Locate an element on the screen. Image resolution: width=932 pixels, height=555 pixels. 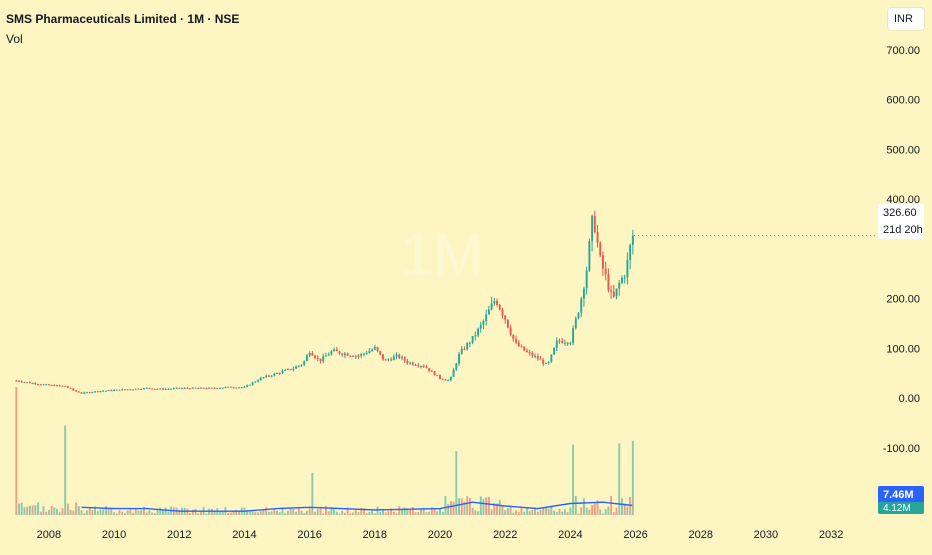
time-tick-label: 2028 is located at coordinates (700, 535).